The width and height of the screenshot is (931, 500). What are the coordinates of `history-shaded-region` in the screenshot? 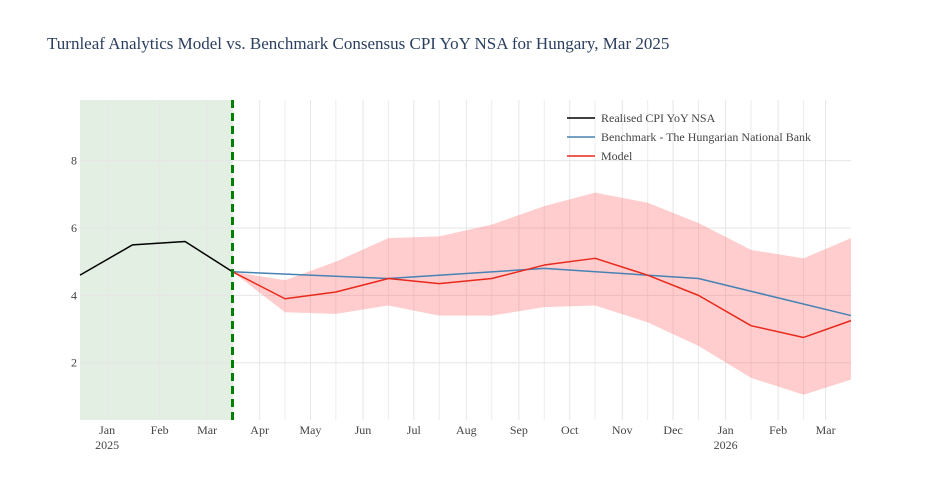 It's located at (156, 260).